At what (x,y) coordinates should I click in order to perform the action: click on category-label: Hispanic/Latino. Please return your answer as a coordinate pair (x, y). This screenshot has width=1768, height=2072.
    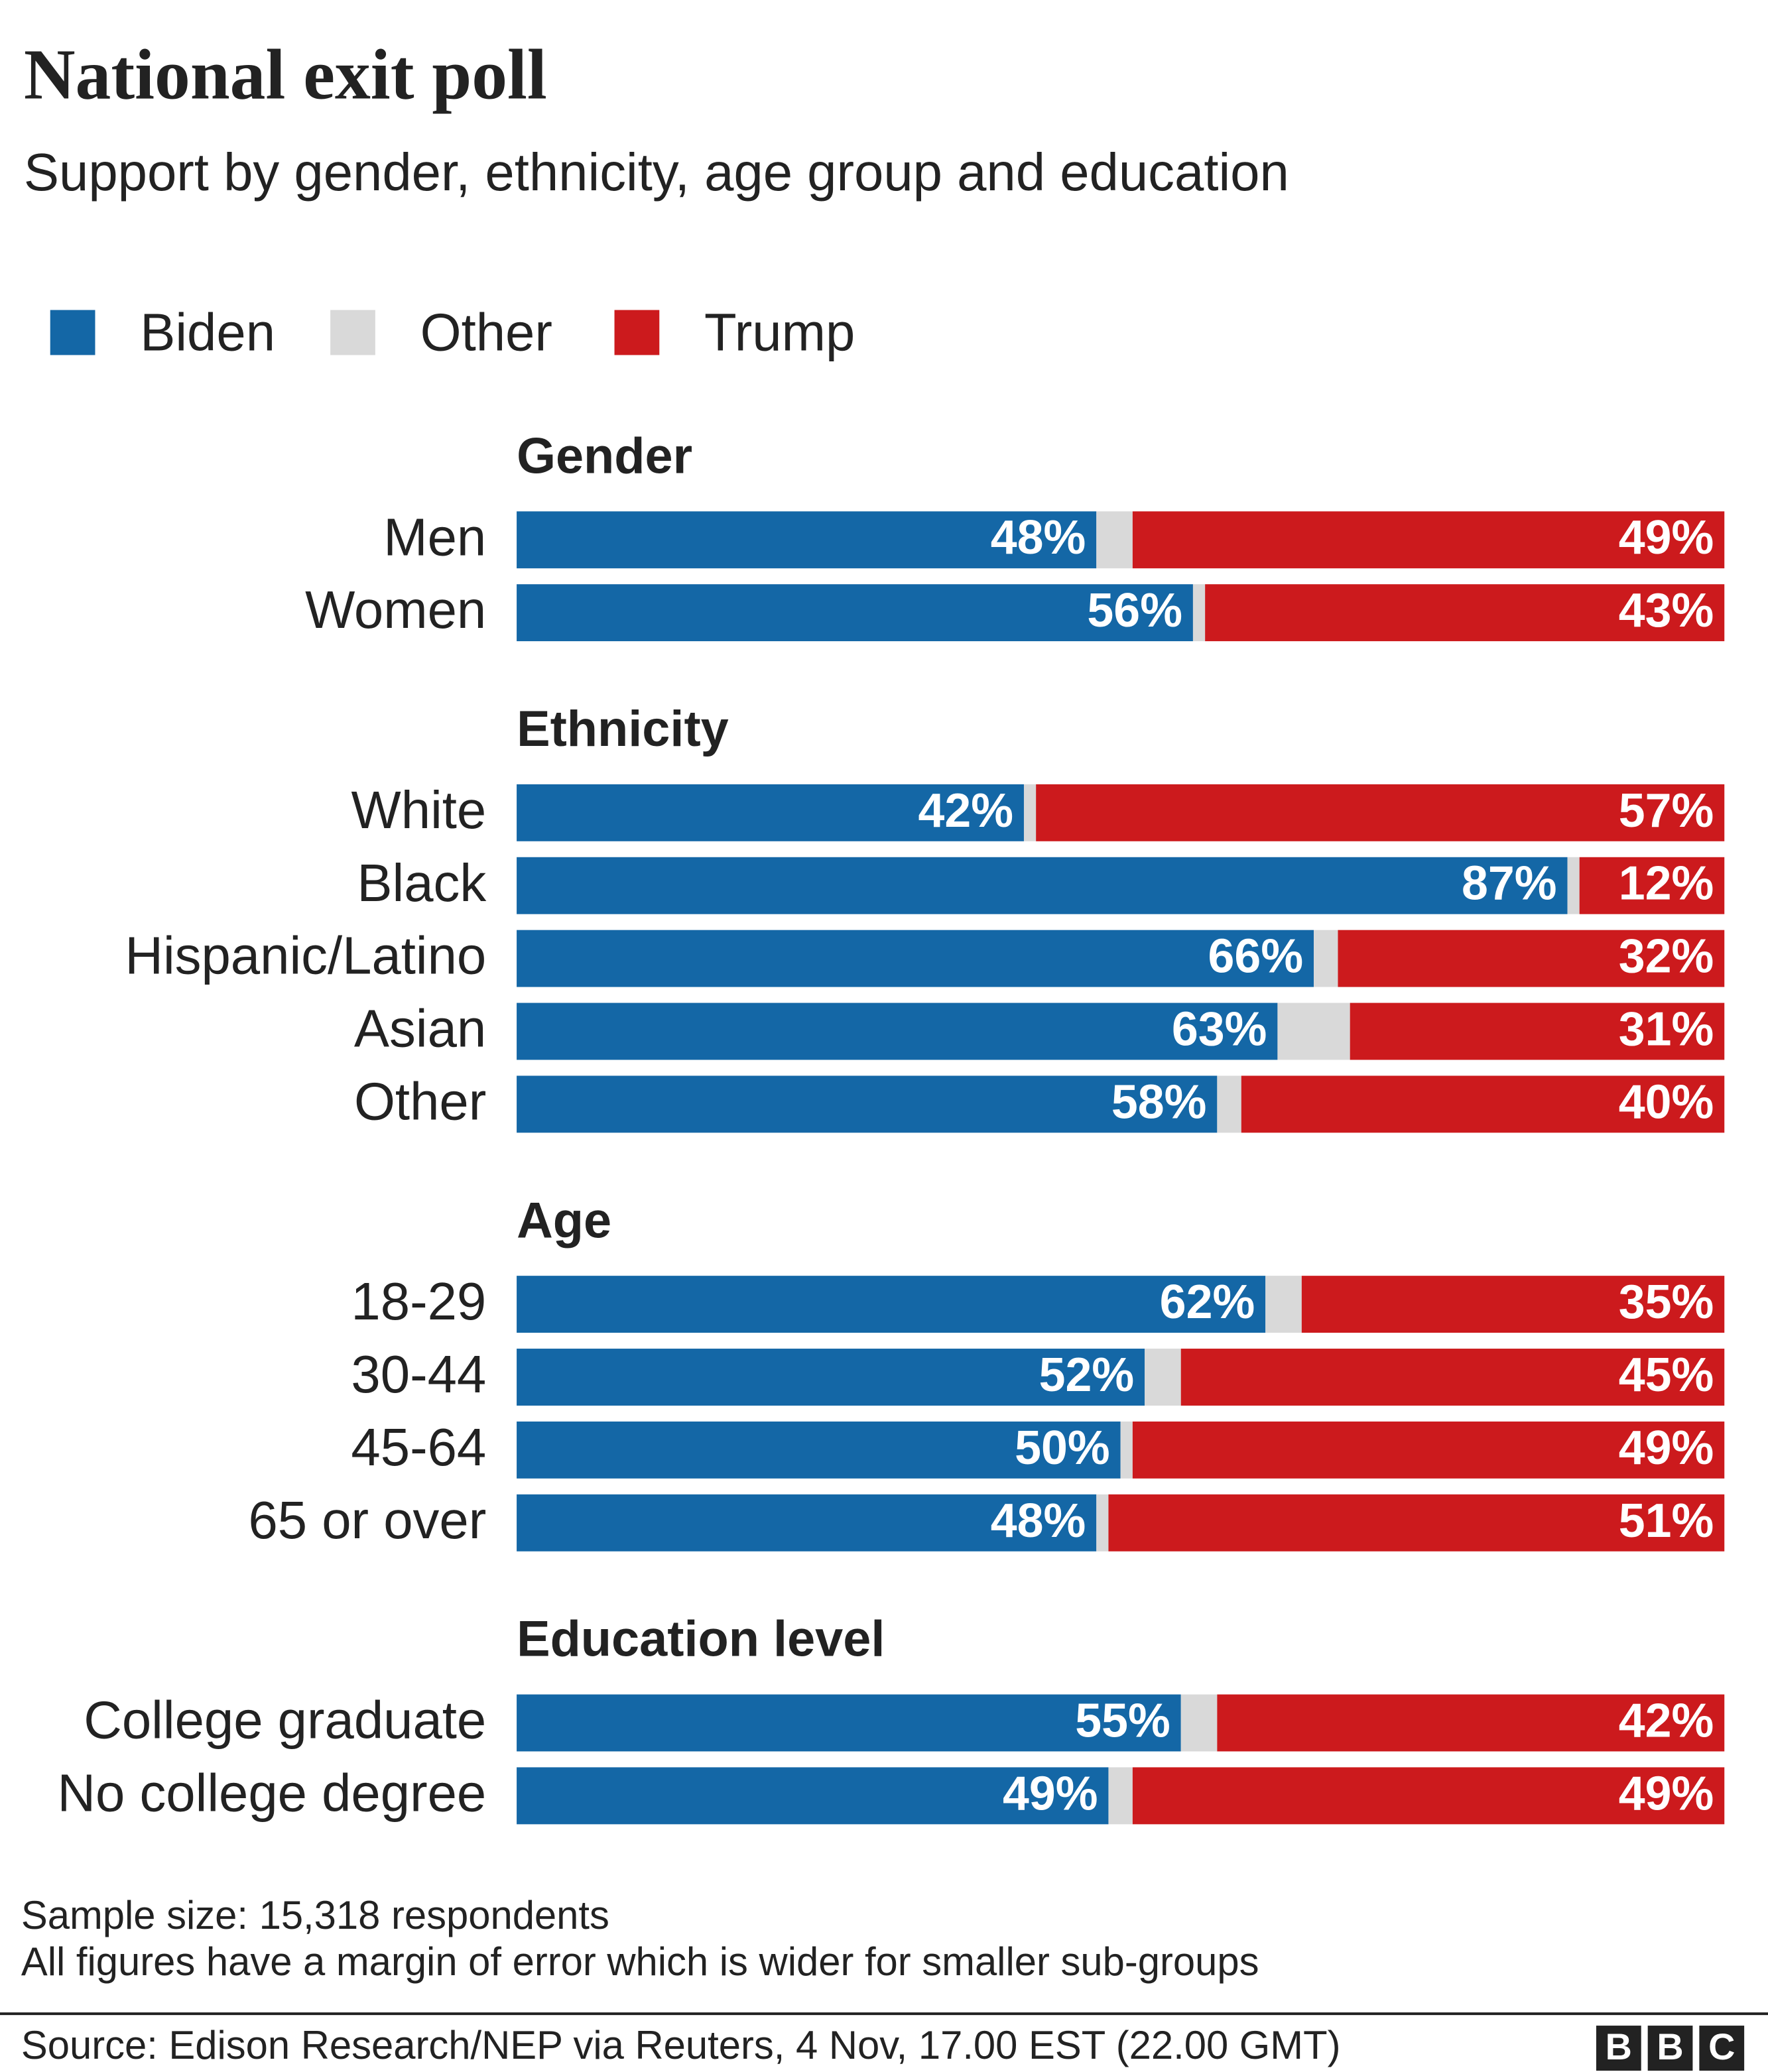
    Looking at the image, I should click on (305, 955).